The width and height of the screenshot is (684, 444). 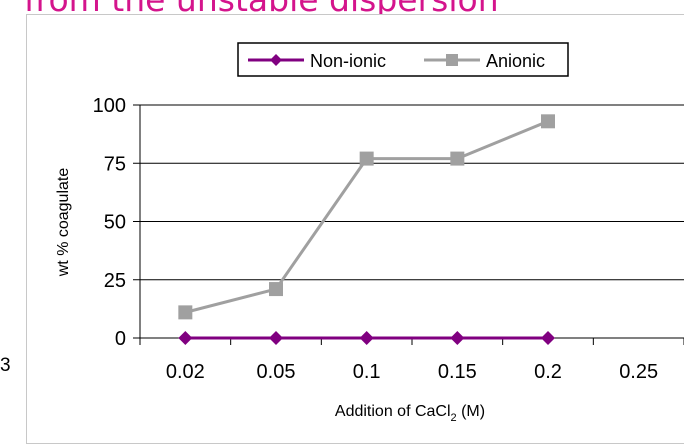 I want to click on y-tick-label: 50, so click(x=115, y=223).